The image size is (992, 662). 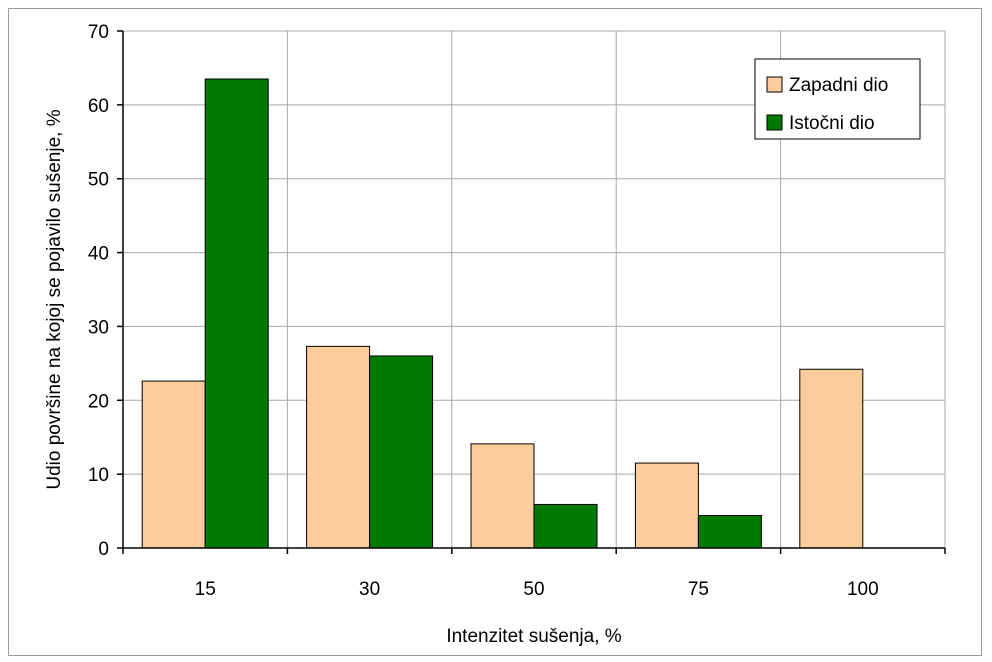 What do you see at coordinates (838, 85) in the screenshot?
I see `legend-label: Zapadni dio` at bounding box center [838, 85].